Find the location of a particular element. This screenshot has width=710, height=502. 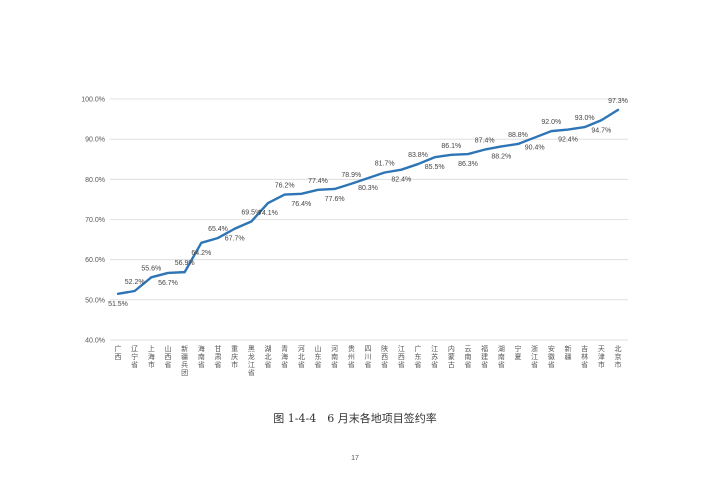

y-tick-label: 100.0% is located at coordinates (93, 100).